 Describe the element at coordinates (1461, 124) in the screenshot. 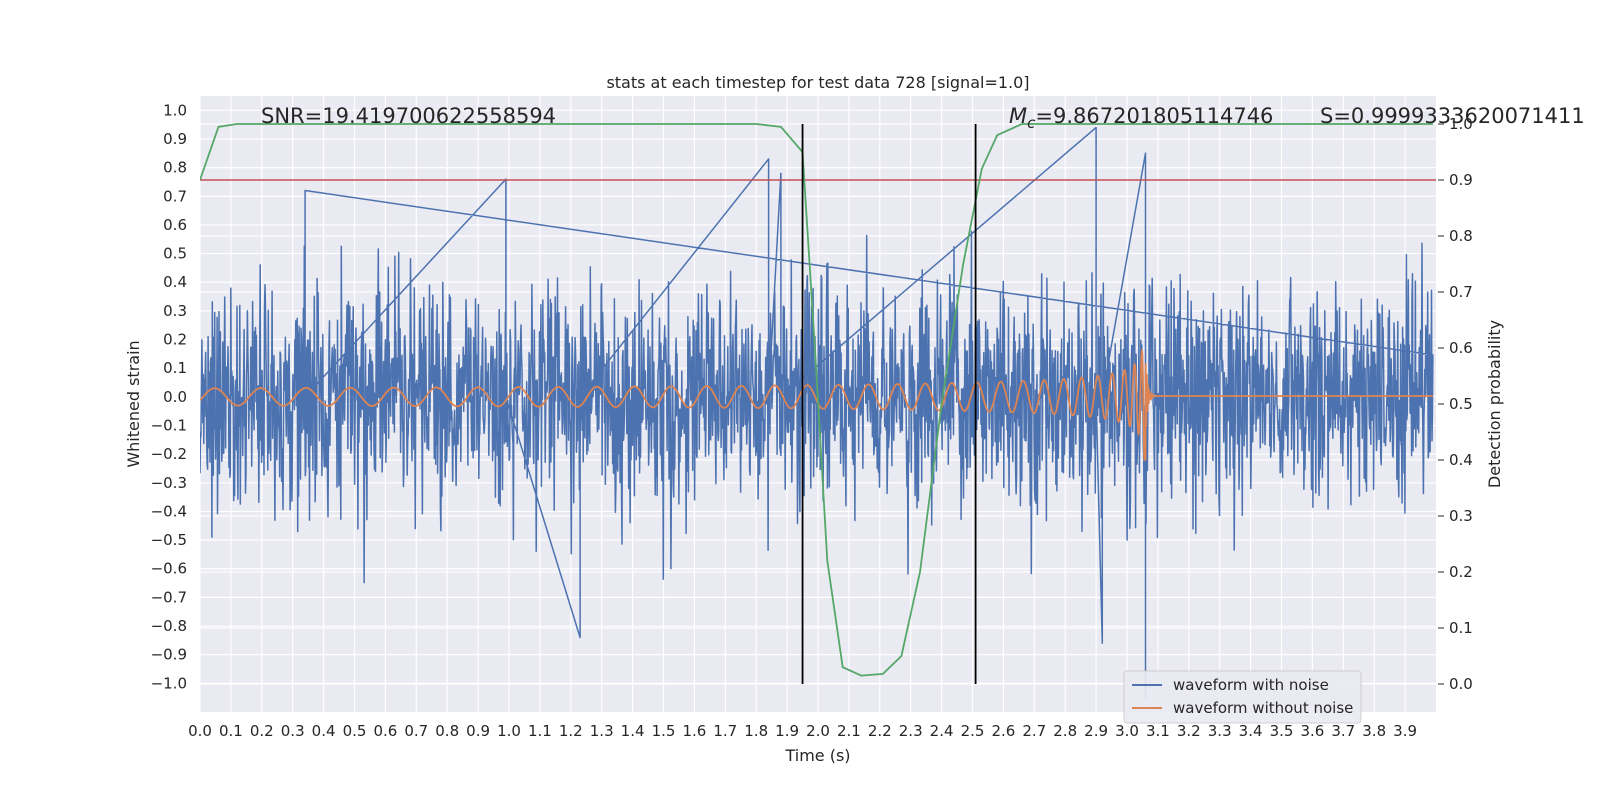

I see `y2-tick-label: 1.0` at that location.